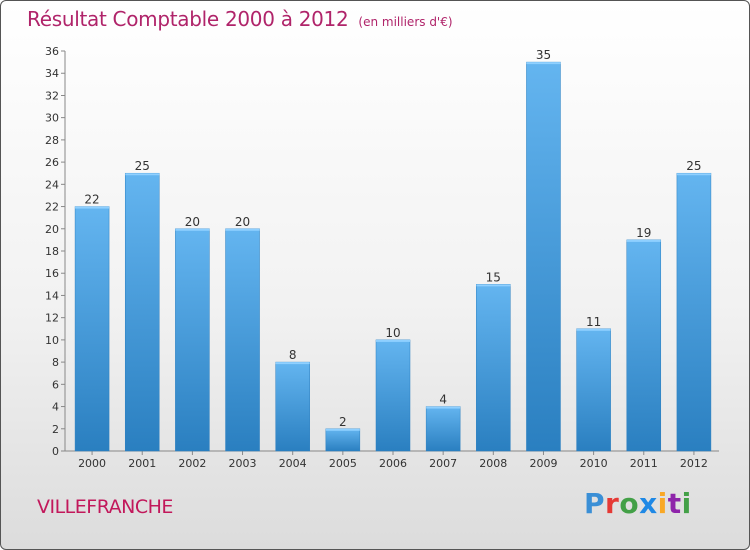 The width and height of the screenshot is (750, 550). Describe the element at coordinates (405, 22) in the screenshot. I see `unit-note: (en milliers d'€)` at that location.